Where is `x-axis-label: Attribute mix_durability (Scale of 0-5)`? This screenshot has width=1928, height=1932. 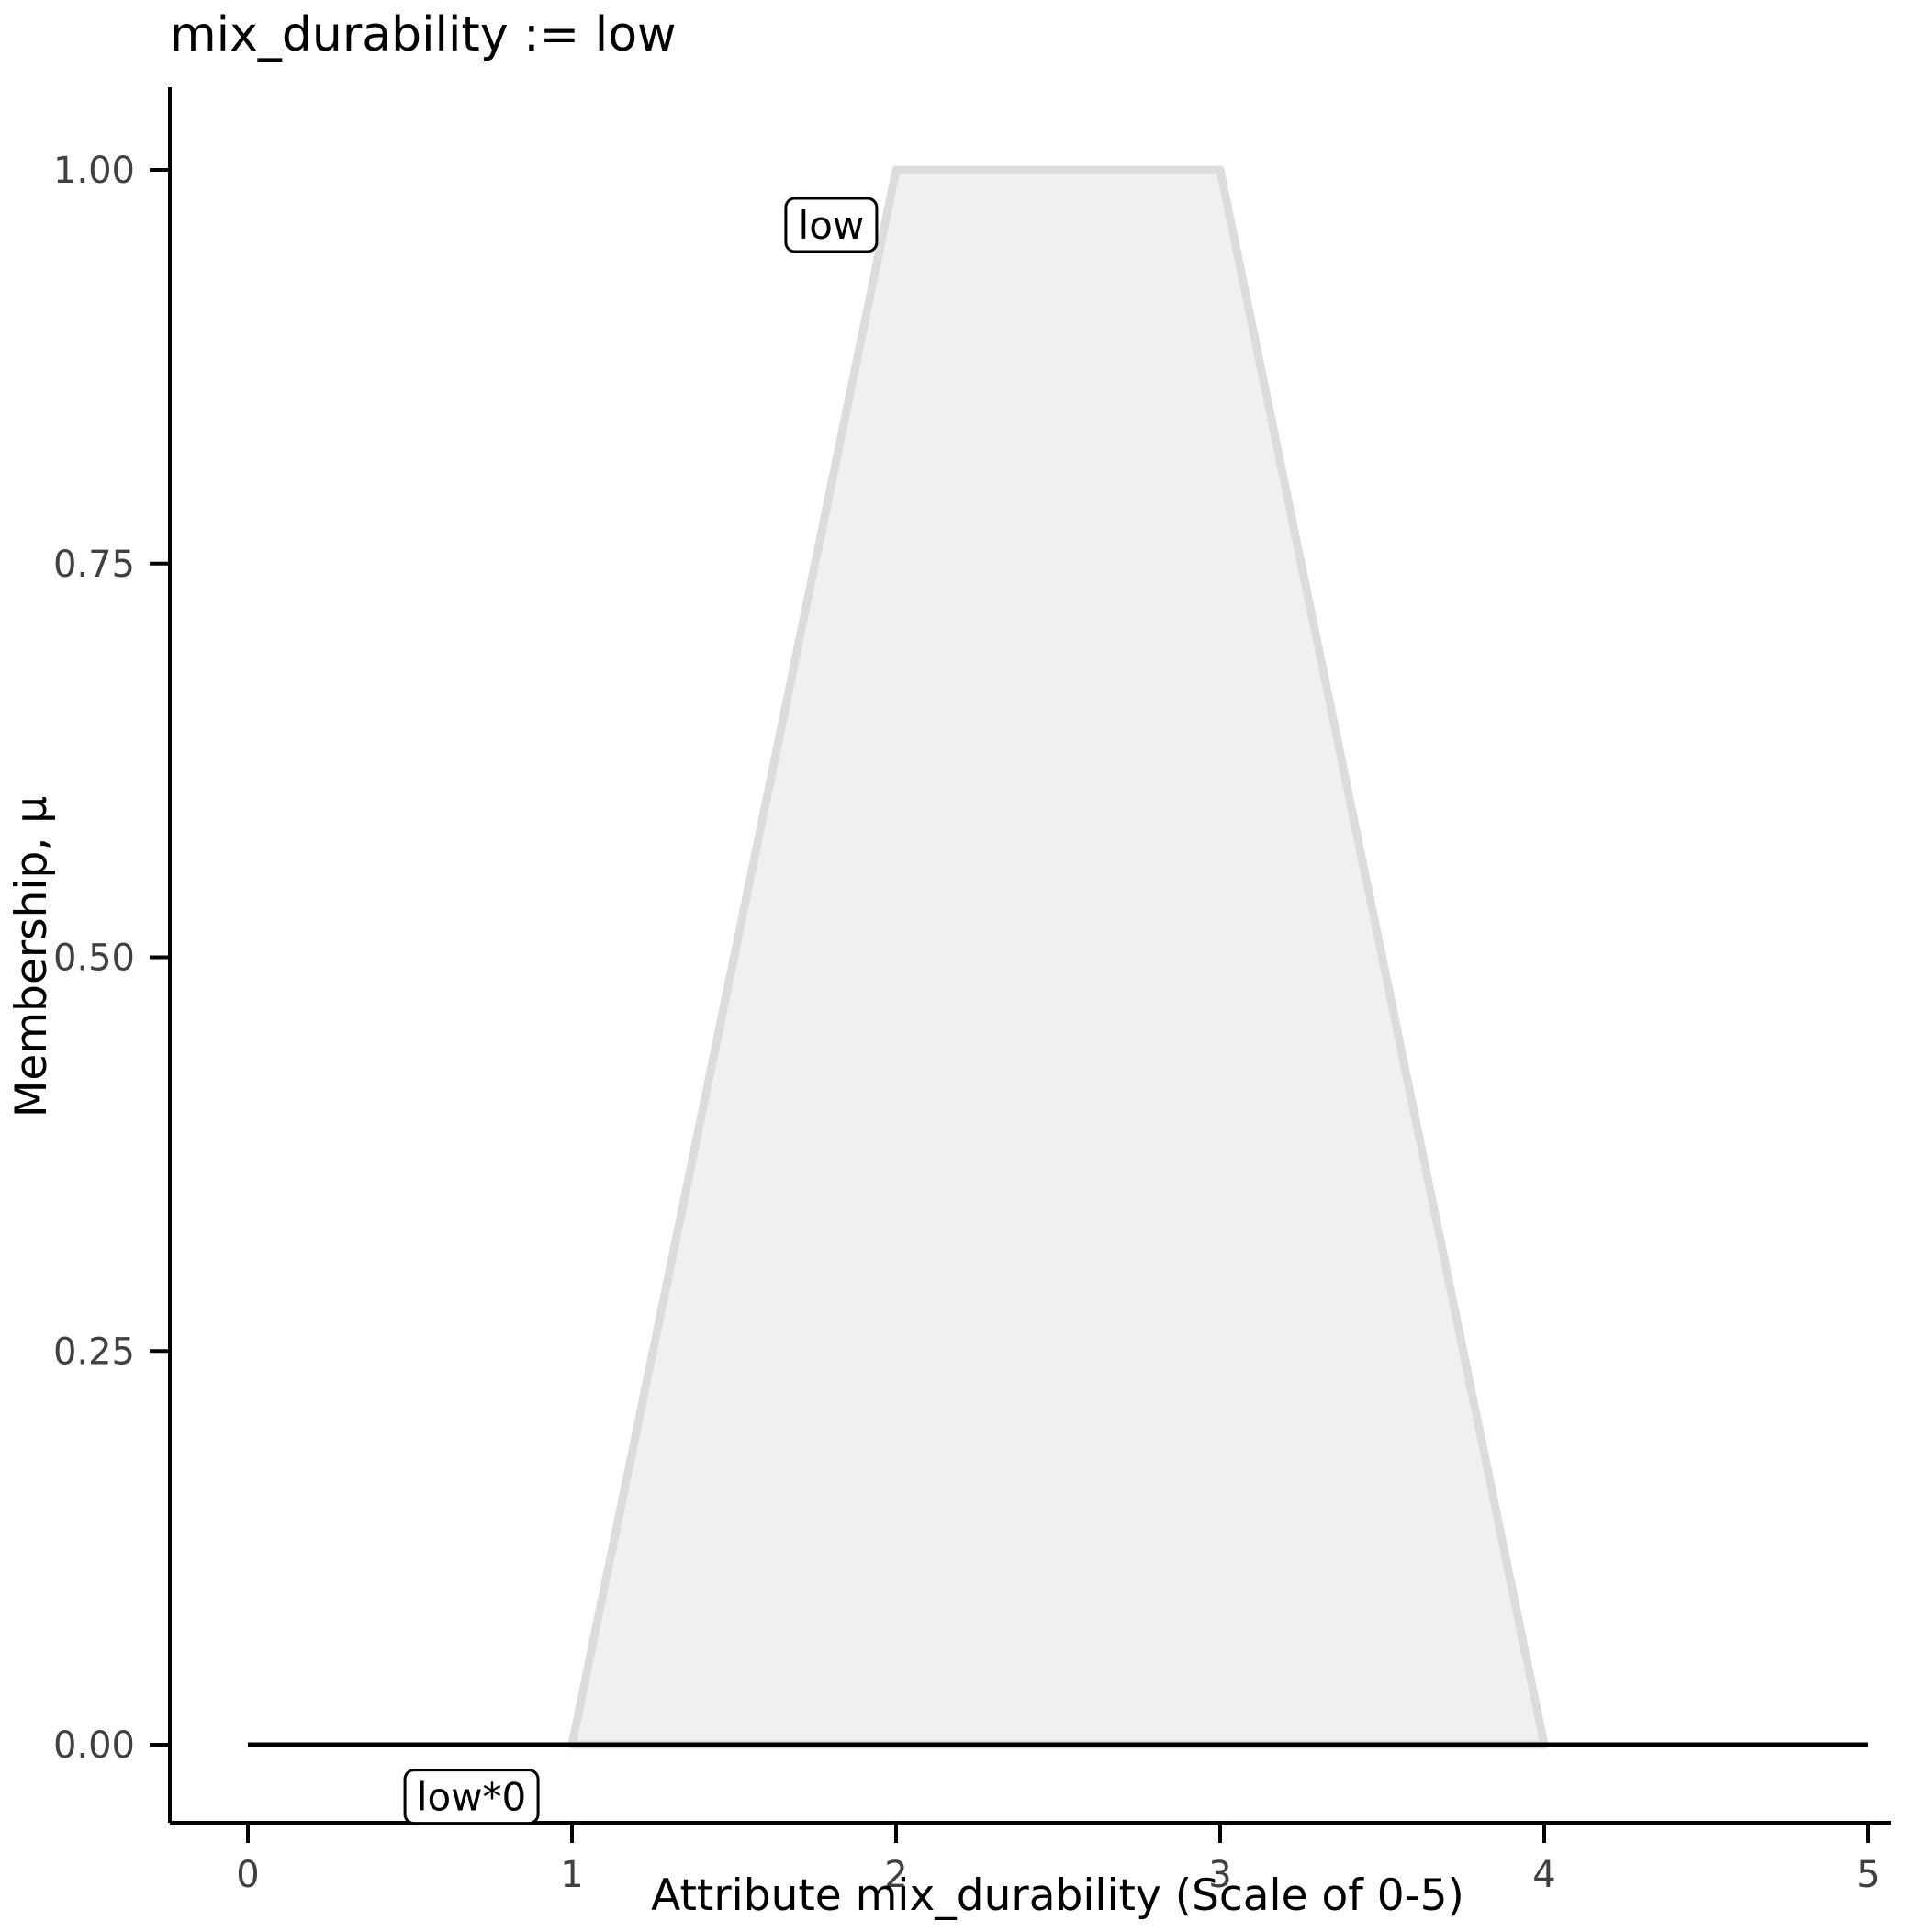 x-axis-label: Attribute mix_durability (Scale of 0-5) is located at coordinates (1057, 1896).